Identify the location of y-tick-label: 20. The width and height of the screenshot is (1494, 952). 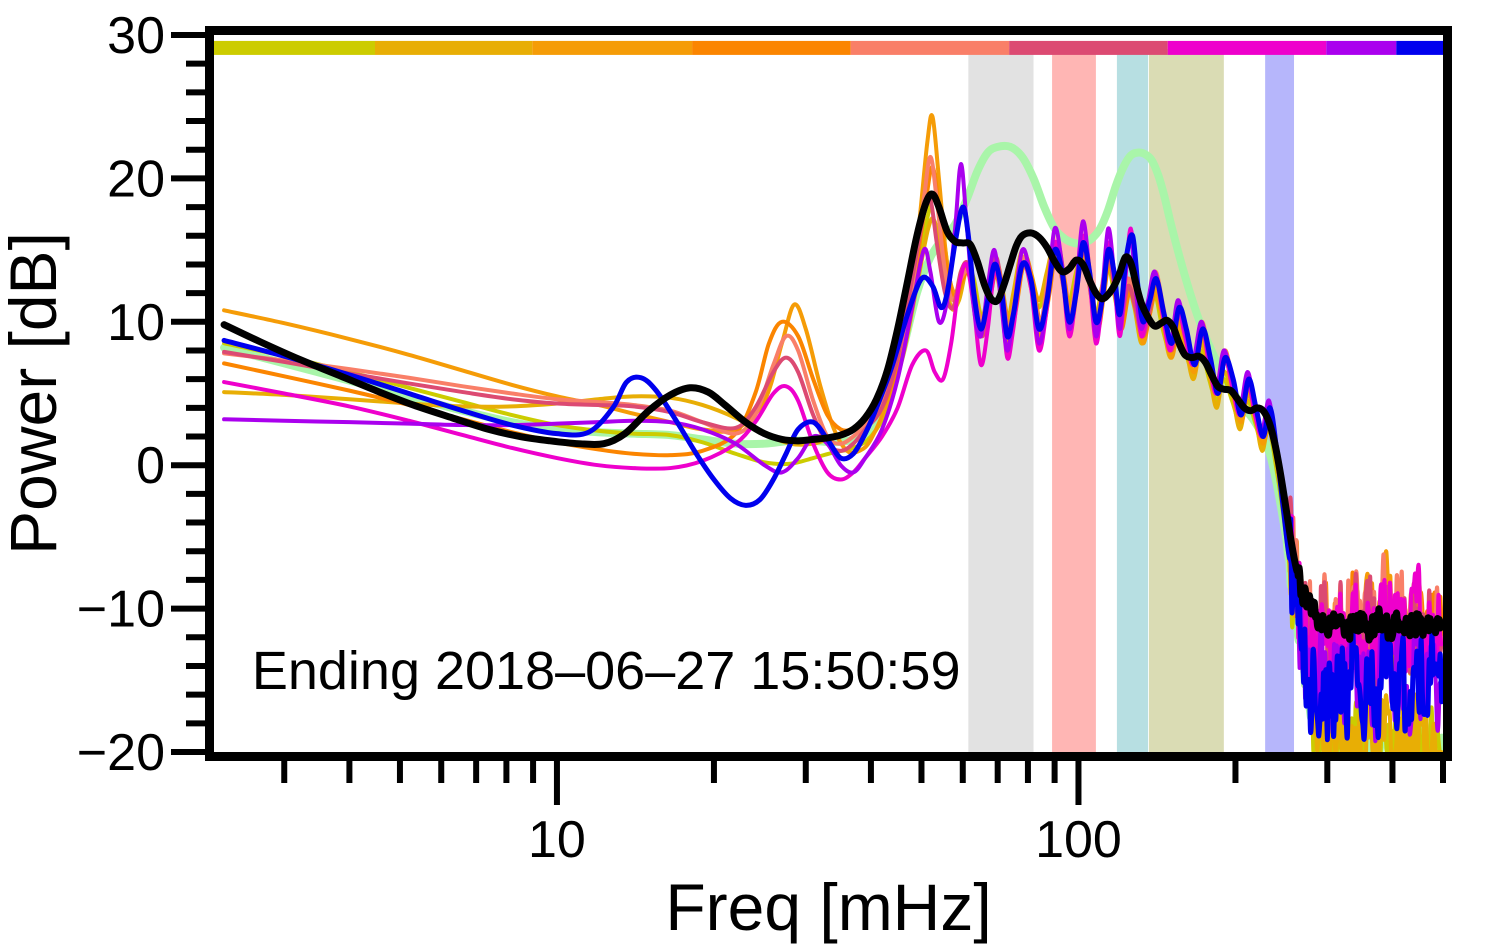
(136, 179).